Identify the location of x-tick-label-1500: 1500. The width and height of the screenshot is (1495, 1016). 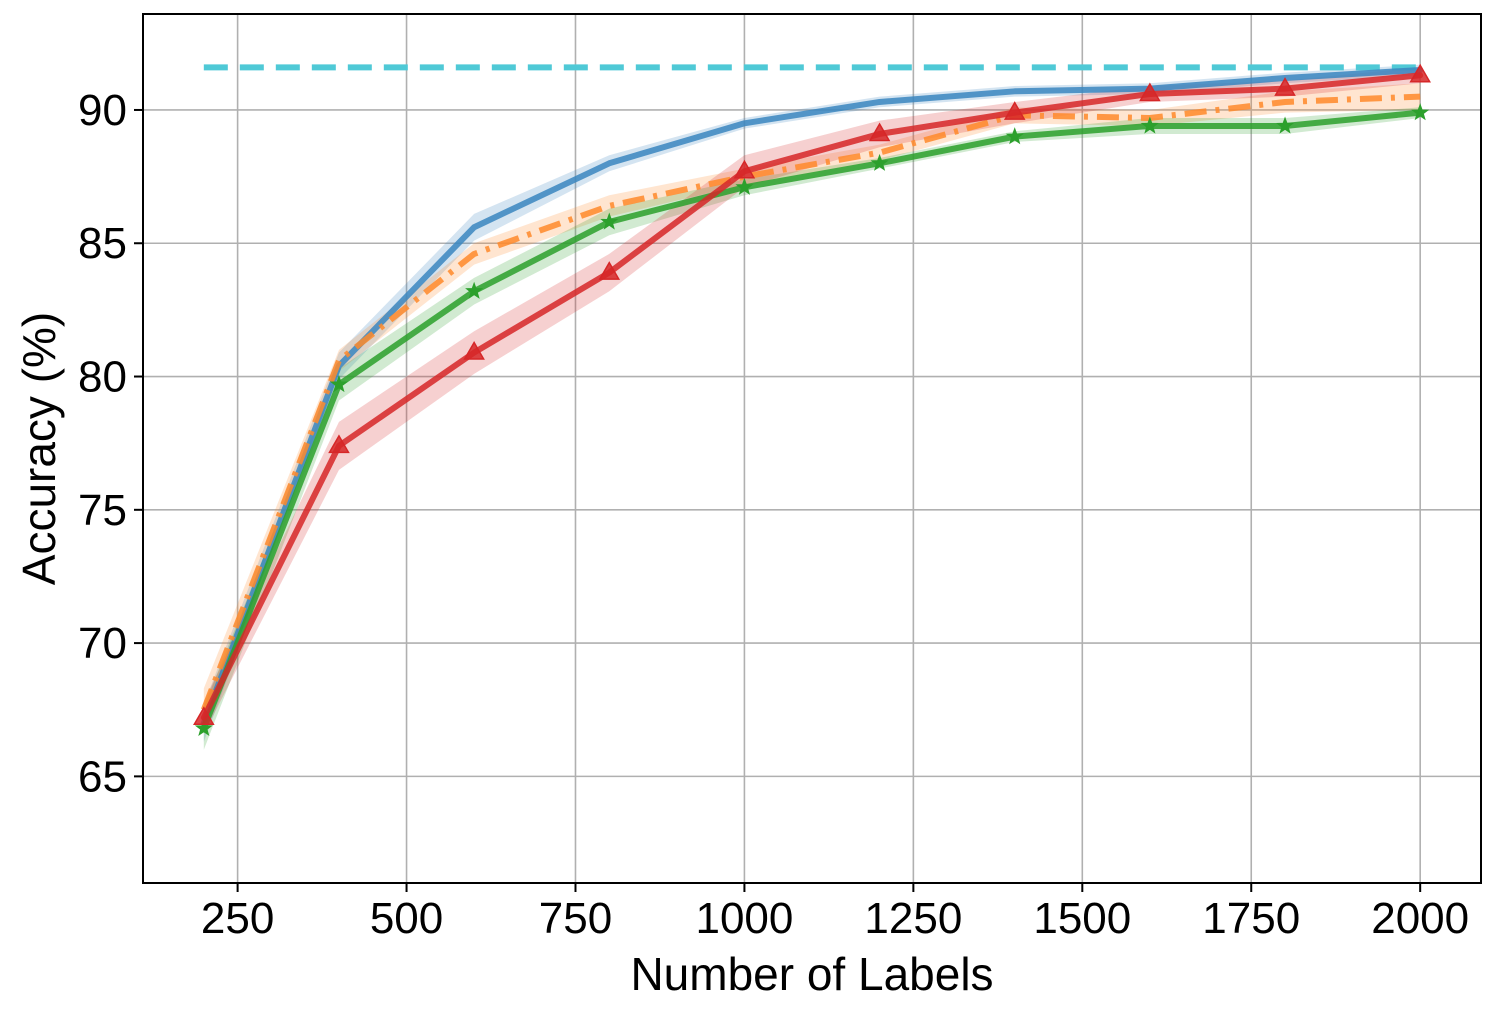
(1082, 918).